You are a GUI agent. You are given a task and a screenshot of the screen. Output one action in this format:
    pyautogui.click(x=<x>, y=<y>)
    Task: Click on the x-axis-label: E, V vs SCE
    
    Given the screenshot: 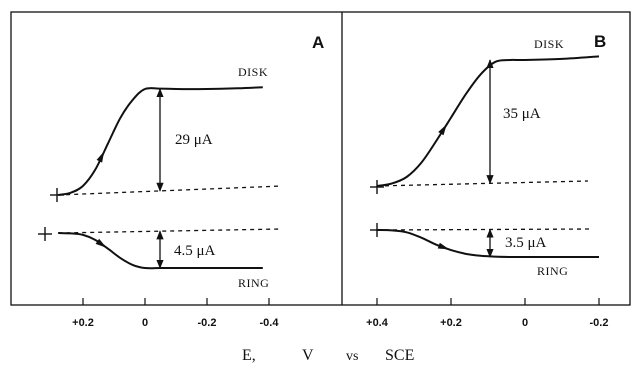 What is the action you would take?
    pyautogui.click(x=328, y=355)
    